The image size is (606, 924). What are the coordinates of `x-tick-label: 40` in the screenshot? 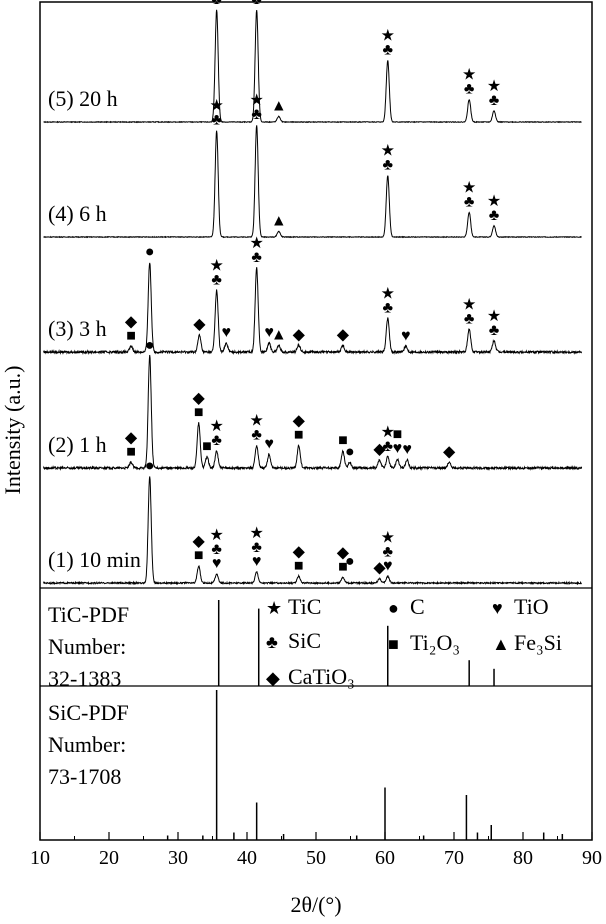 It's located at (247, 858).